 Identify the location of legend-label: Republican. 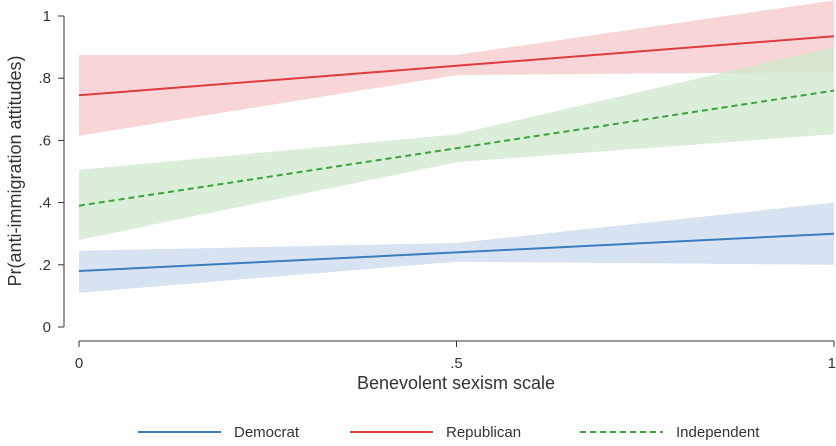
(483, 432).